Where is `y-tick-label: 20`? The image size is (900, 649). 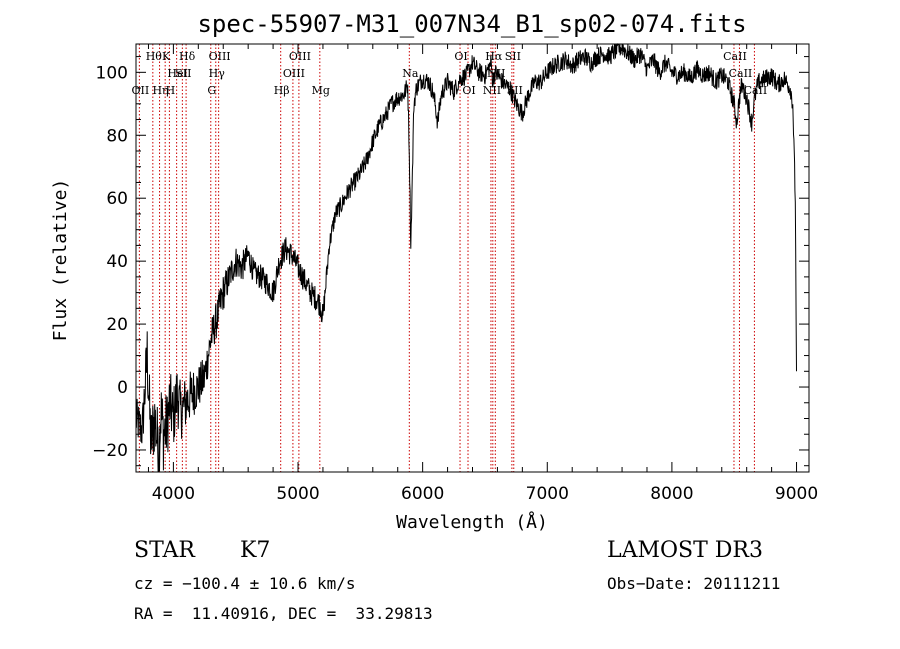
y-tick-label: 20 is located at coordinates (117, 325).